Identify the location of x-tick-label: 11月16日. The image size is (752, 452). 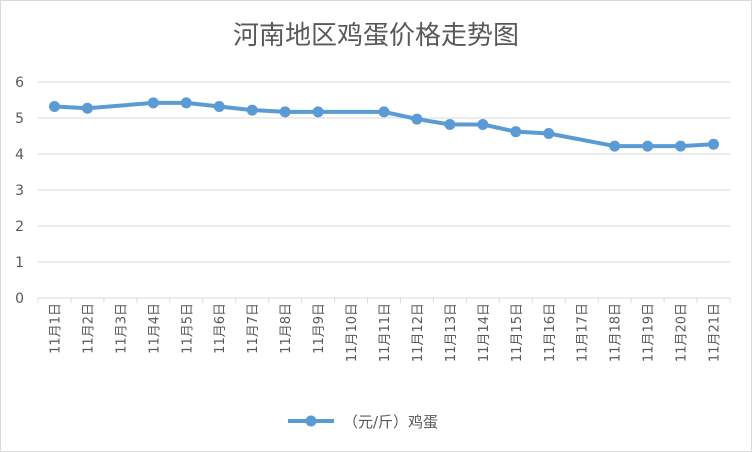
(550, 332).